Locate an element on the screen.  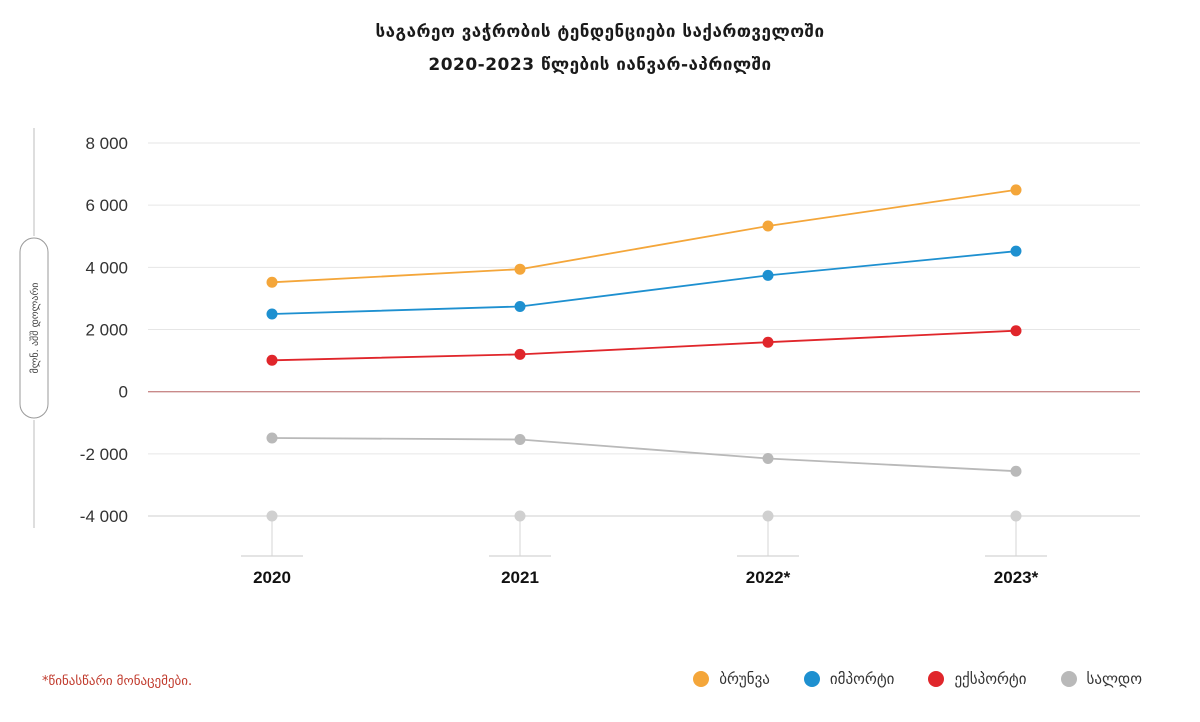
legend-item-import: იმპორტი is located at coordinates (849, 679).